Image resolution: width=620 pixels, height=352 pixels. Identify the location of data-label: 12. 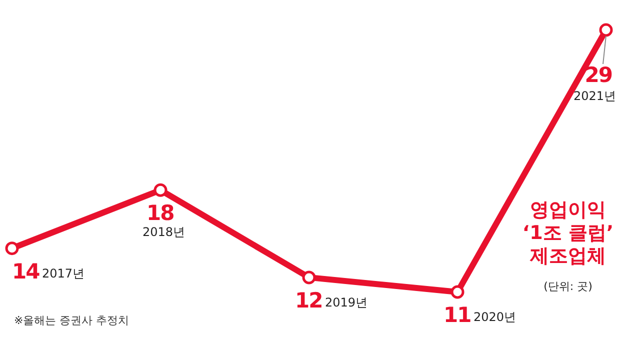
(308, 300).